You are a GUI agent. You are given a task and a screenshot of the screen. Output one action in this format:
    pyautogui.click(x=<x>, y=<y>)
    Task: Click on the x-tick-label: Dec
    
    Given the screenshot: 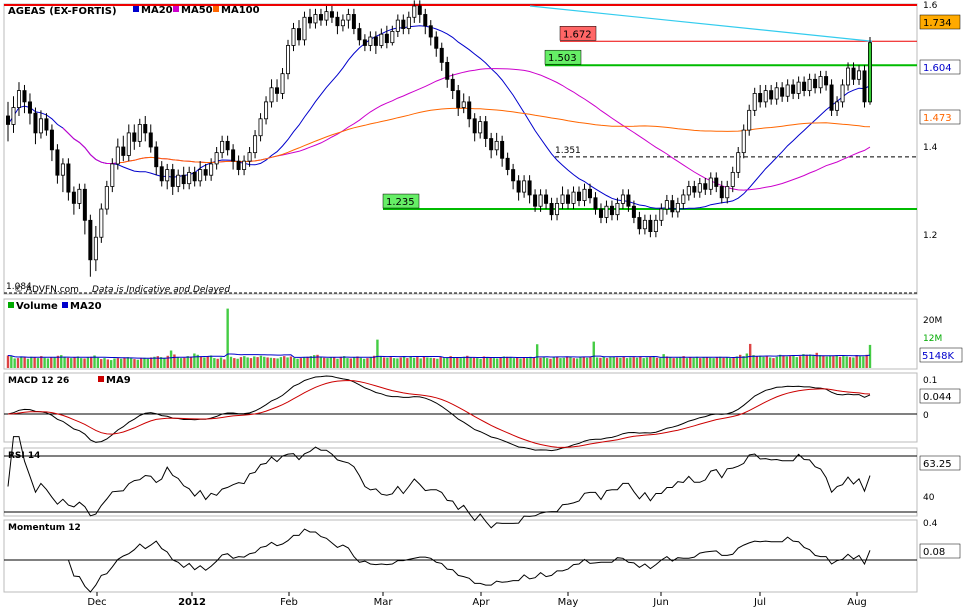 What is the action you would take?
    pyautogui.click(x=96, y=602)
    